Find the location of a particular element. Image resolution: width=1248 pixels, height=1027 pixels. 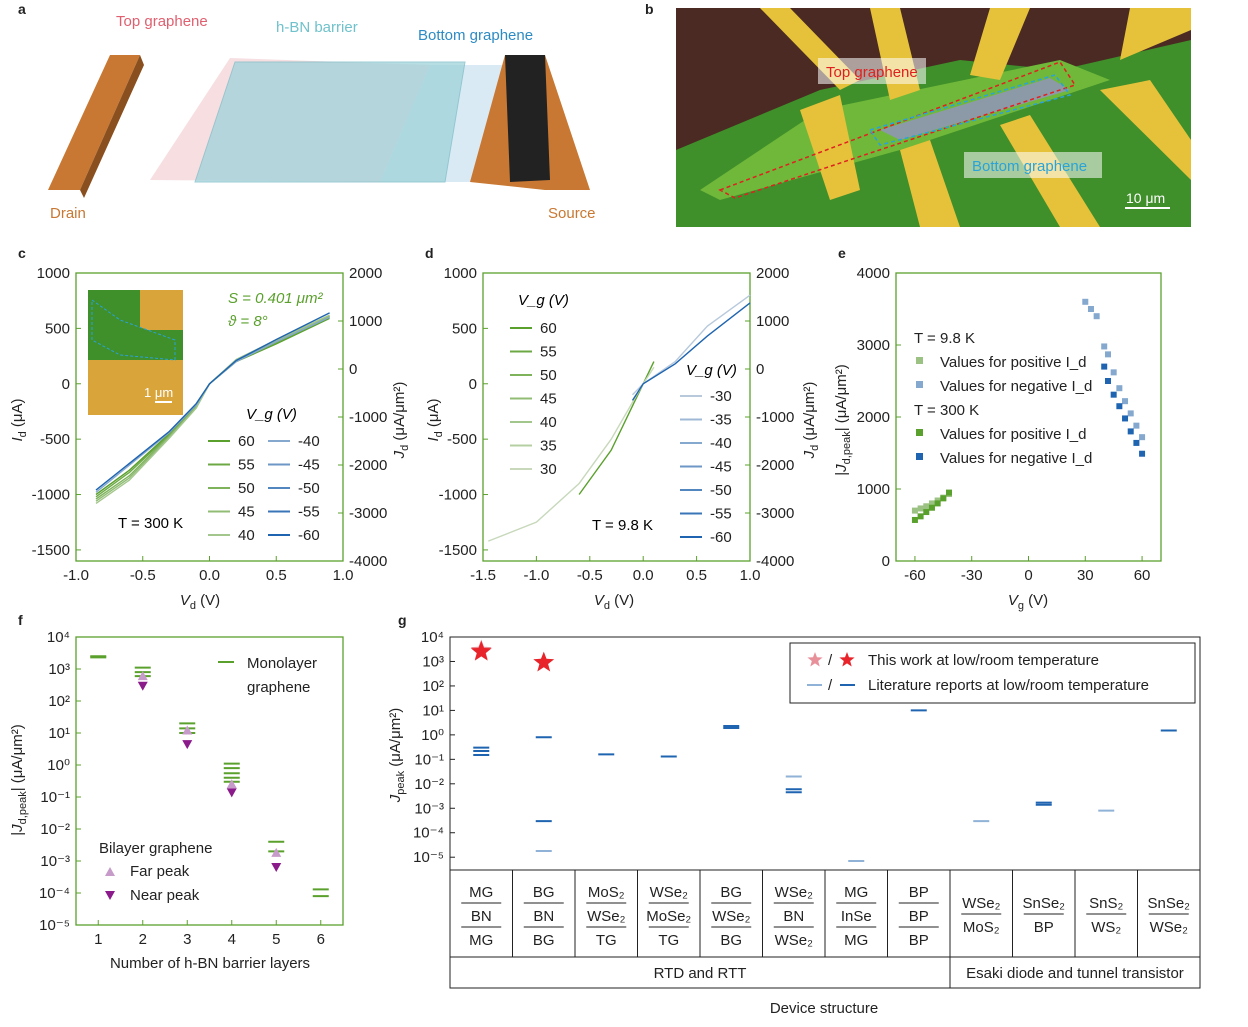

legend-near: Near peak is located at coordinates (165, 895).